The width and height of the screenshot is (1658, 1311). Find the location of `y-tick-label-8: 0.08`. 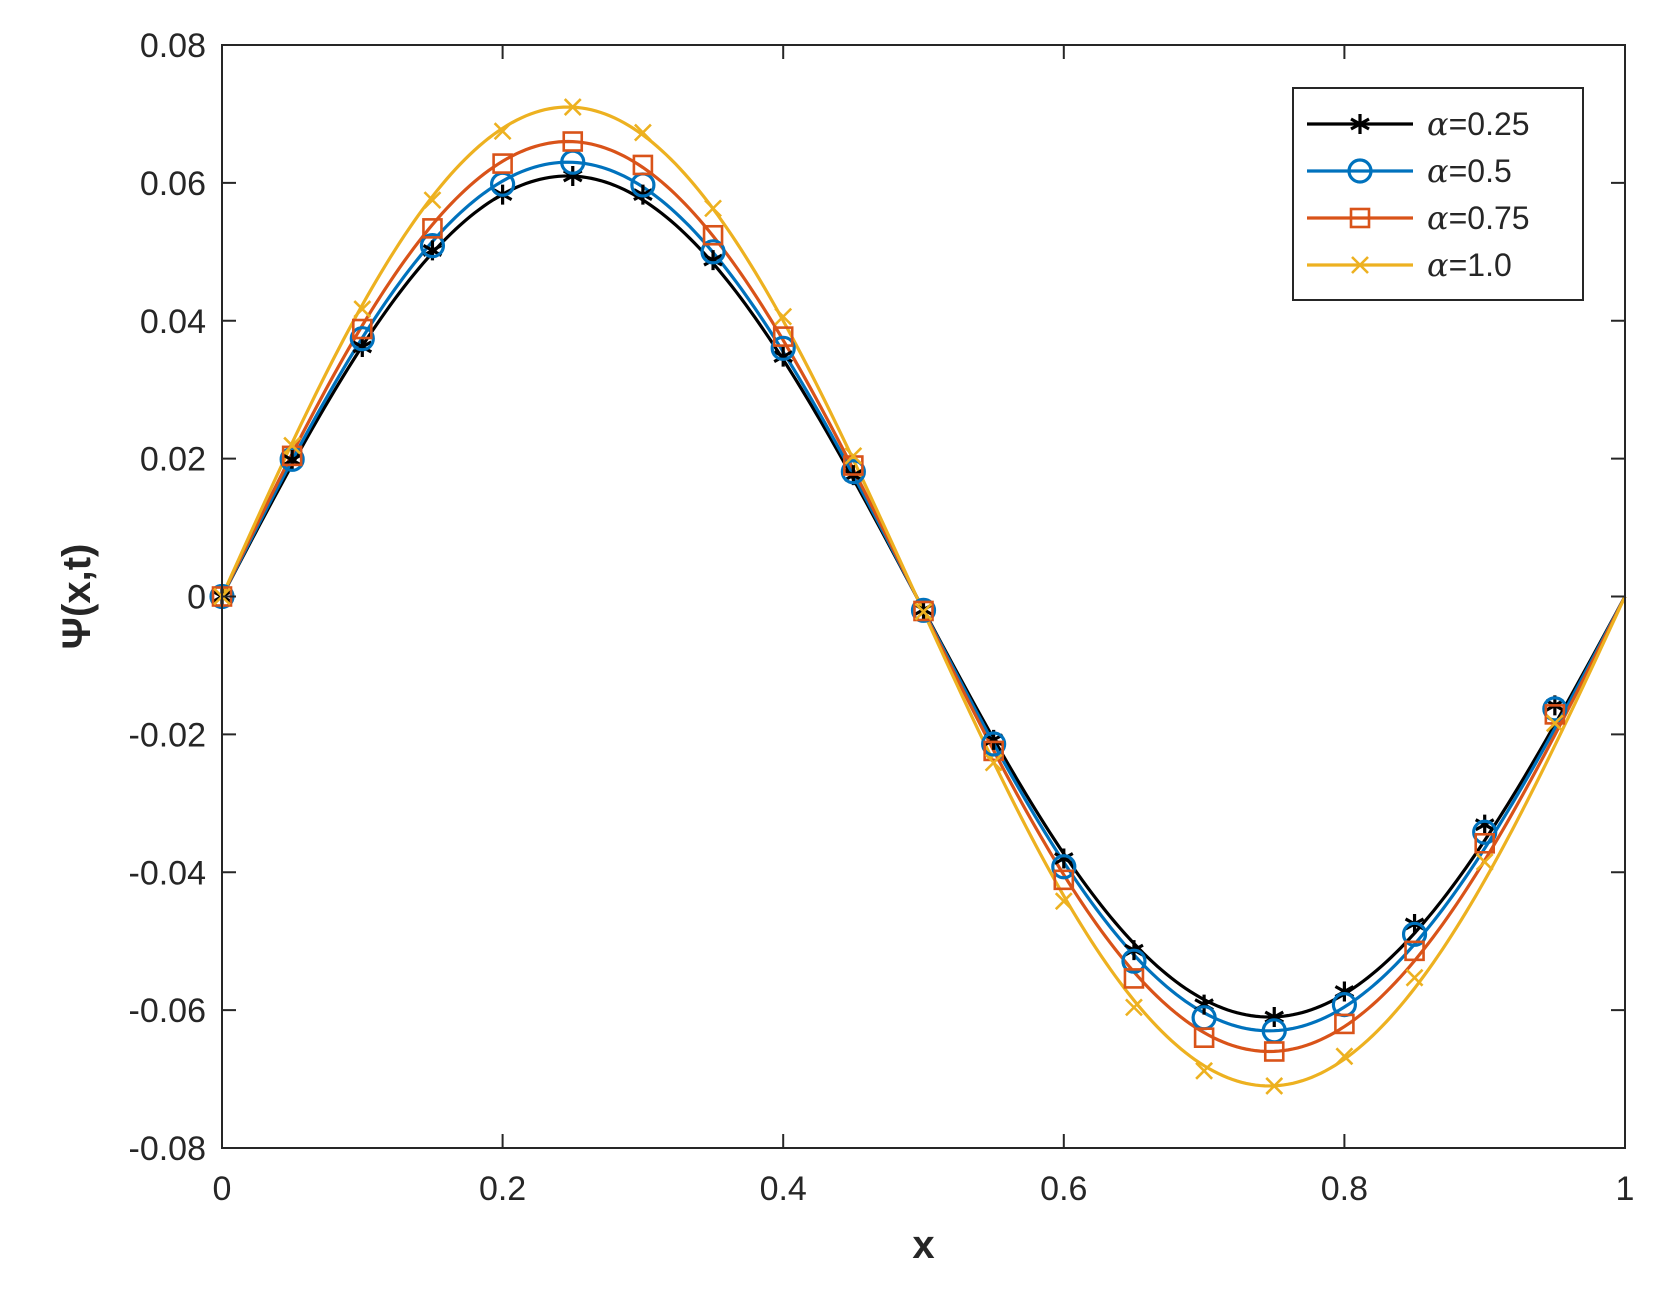

y-tick-label-8: 0.08 is located at coordinates (173, 46).